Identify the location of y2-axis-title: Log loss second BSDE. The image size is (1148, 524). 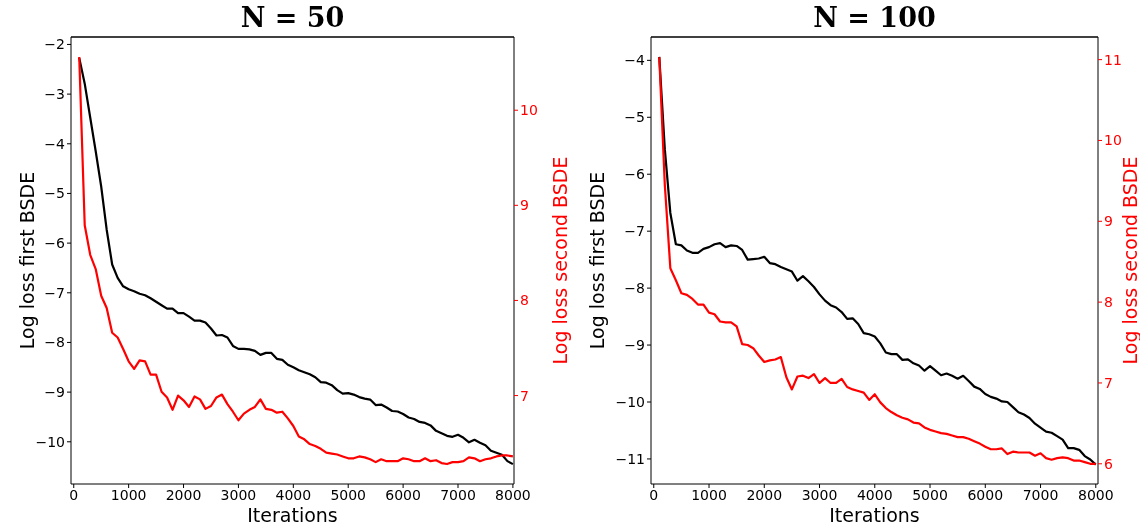
(560, 260).